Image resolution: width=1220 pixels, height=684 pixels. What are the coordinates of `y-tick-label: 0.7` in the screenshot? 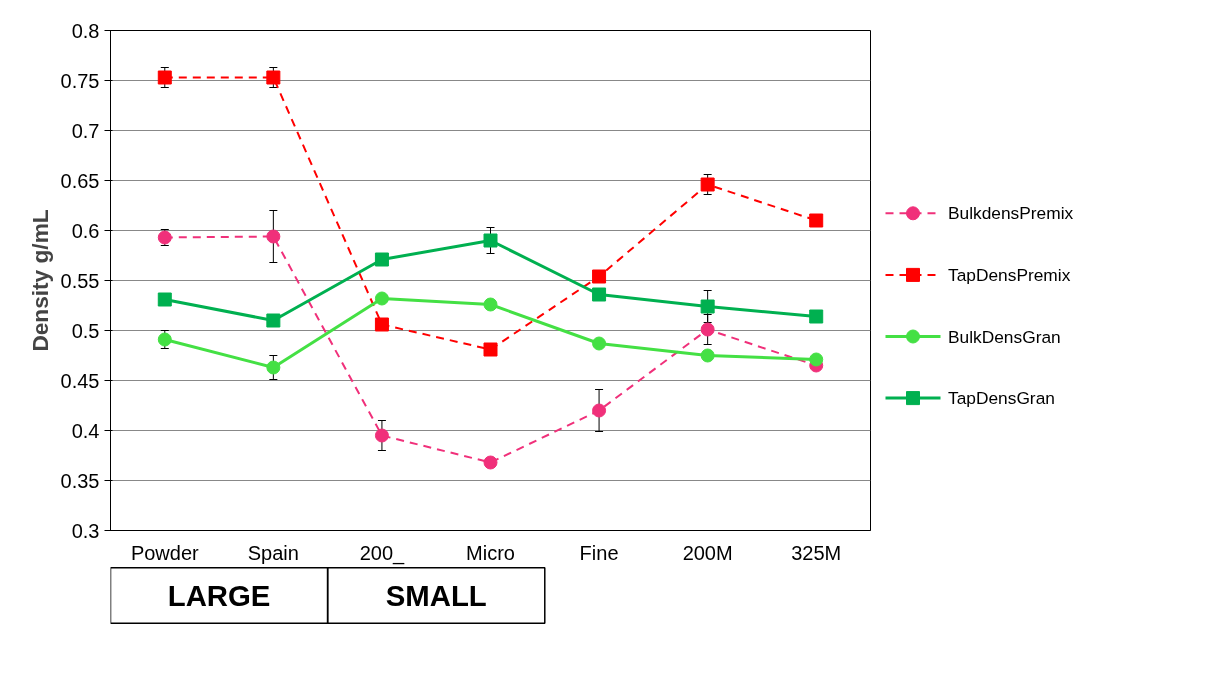 It's located at (85, 130).